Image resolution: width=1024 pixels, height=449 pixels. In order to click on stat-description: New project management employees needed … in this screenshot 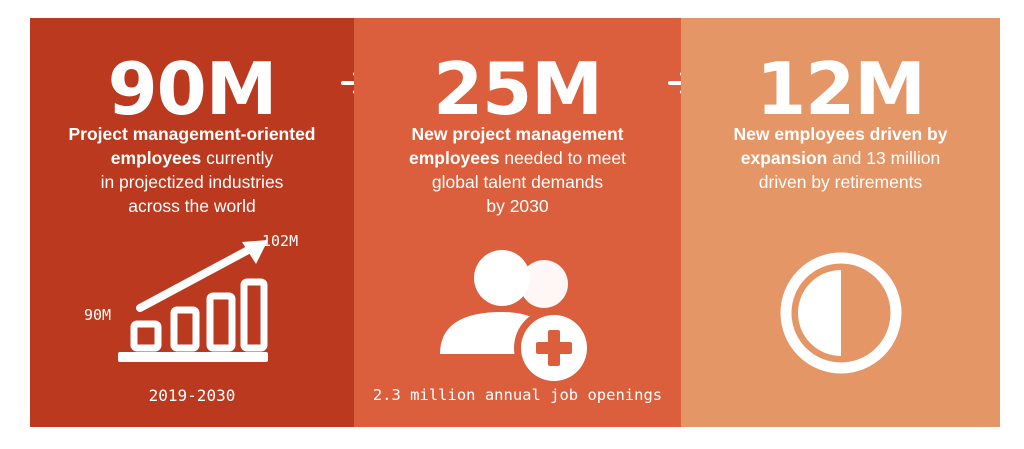, I will do `click(517, 170)`.